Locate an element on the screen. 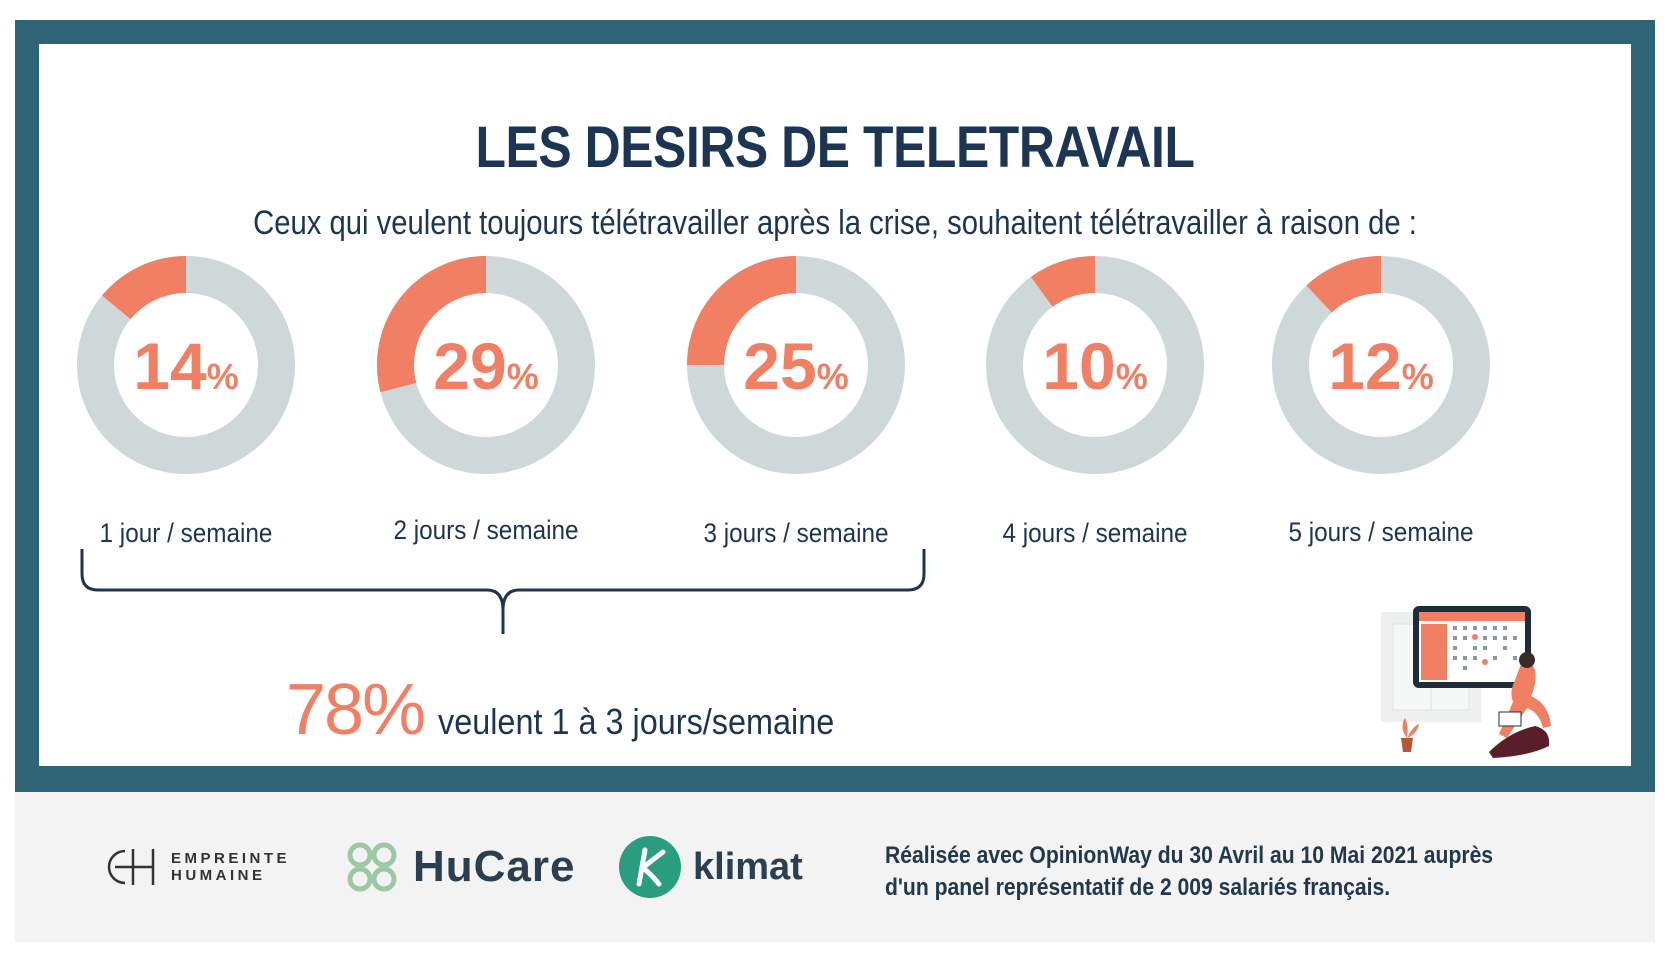 The height and width of the screenshot is (971, 1668). summary-statement: 78% veulent 1 à 3 jours/semaine is located at coordinates (582, 710).